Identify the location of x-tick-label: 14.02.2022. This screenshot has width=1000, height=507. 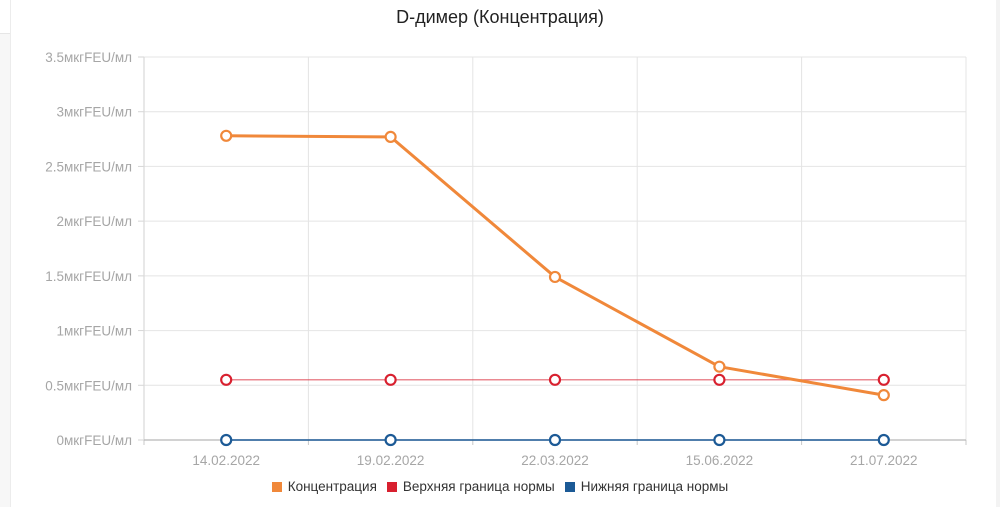
(226, 460).